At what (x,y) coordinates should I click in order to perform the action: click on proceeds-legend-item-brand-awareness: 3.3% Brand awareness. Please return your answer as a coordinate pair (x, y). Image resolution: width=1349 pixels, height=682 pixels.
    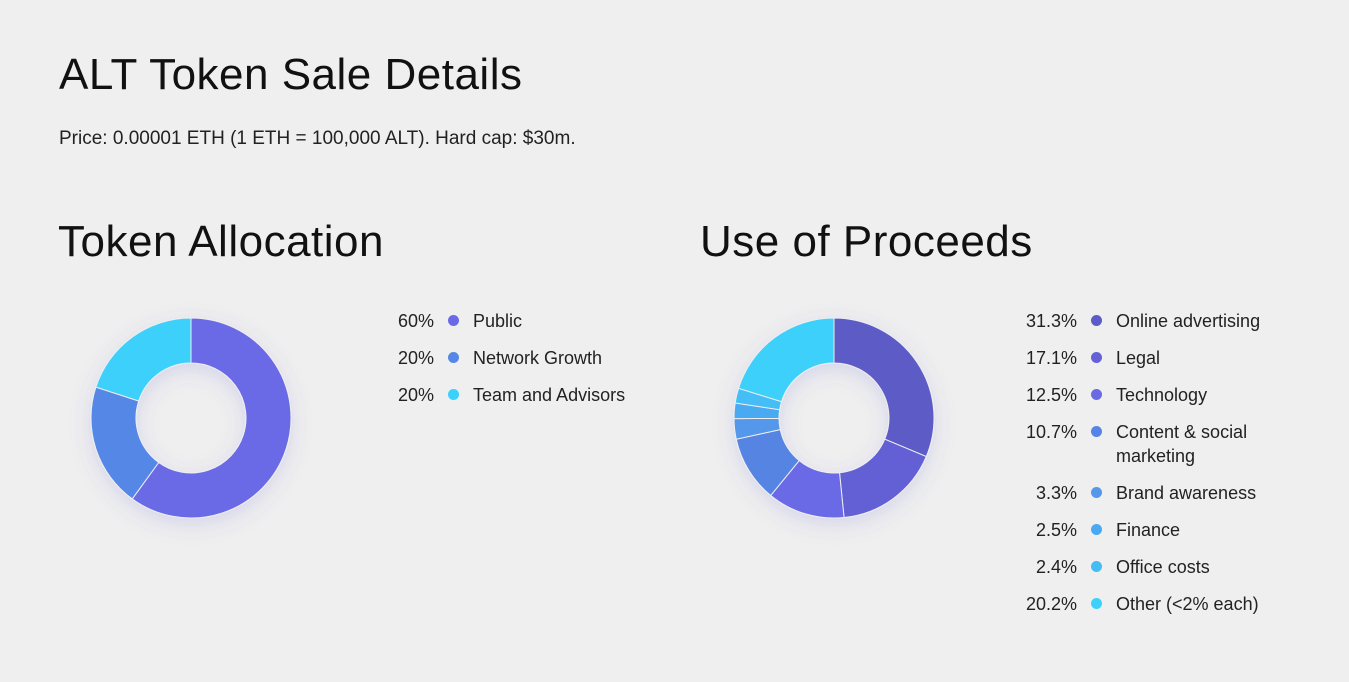
    Looking at the image, I should click on (1143, 493).